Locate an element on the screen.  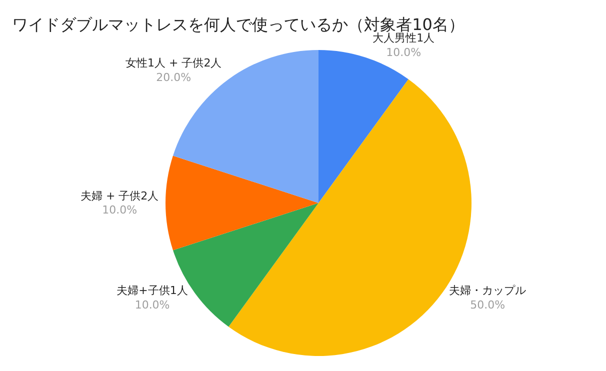
slice-label: 女性1人 + 子供2人 is located at coordinates (174, 63).